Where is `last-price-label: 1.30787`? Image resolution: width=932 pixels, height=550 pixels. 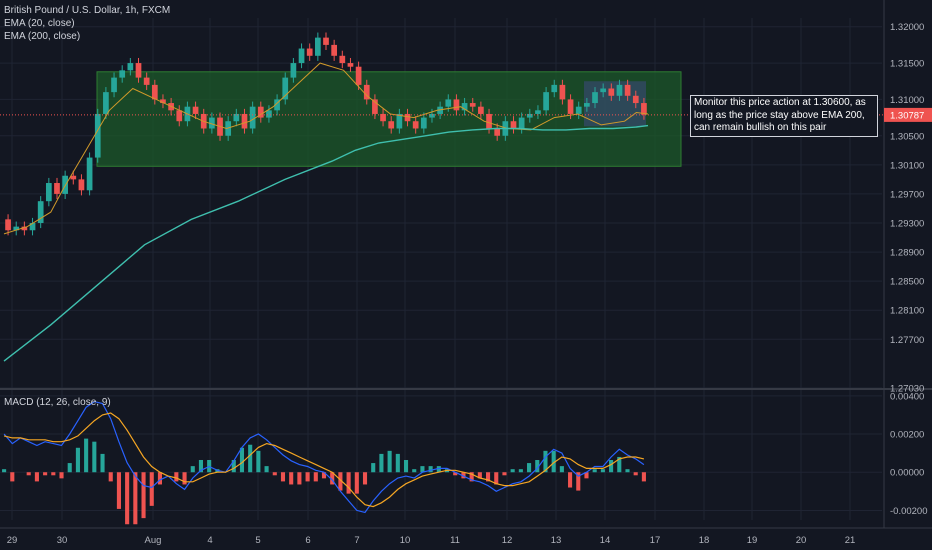
last-price-label: 1.30787 is located at coordinates (907, 115).